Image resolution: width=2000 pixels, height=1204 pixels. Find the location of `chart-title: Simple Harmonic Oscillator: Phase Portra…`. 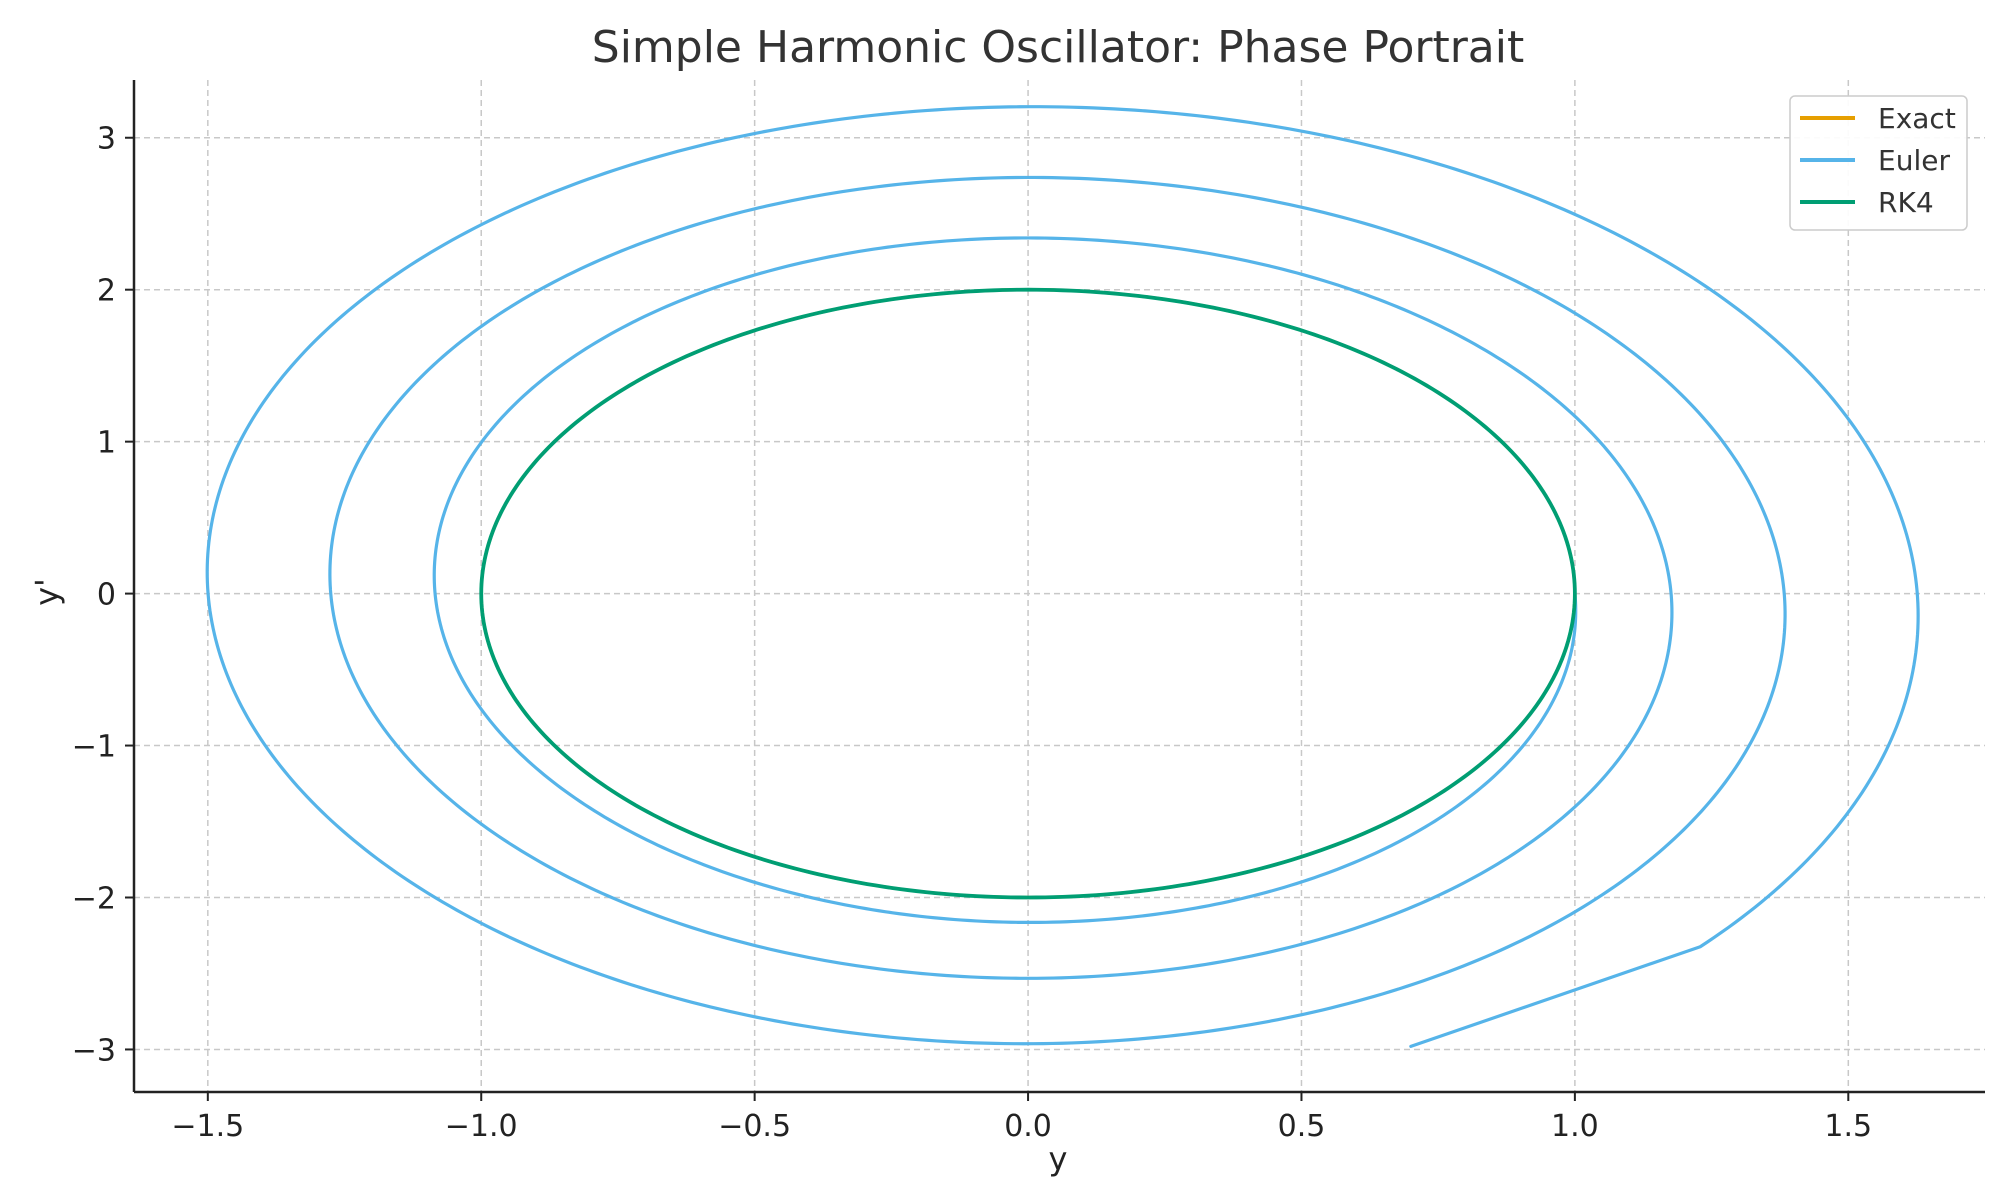

chart-title: Simple Harmonic Oscillator: Phase Portra… is located at coordinates (1058, 47).